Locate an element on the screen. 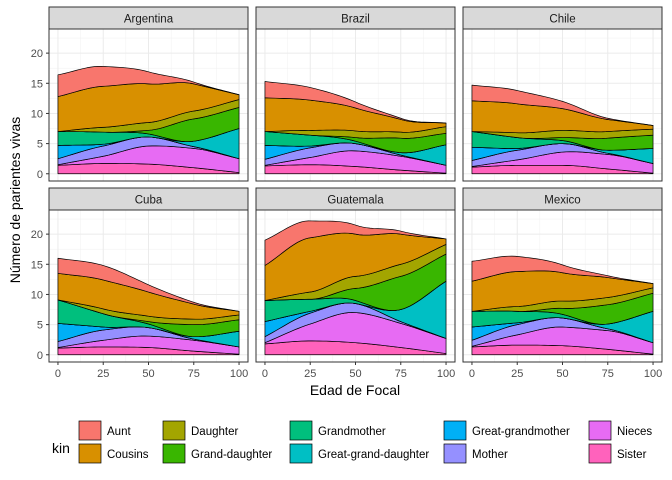  legend-label: Daughter is located at coordinates (214, 432).